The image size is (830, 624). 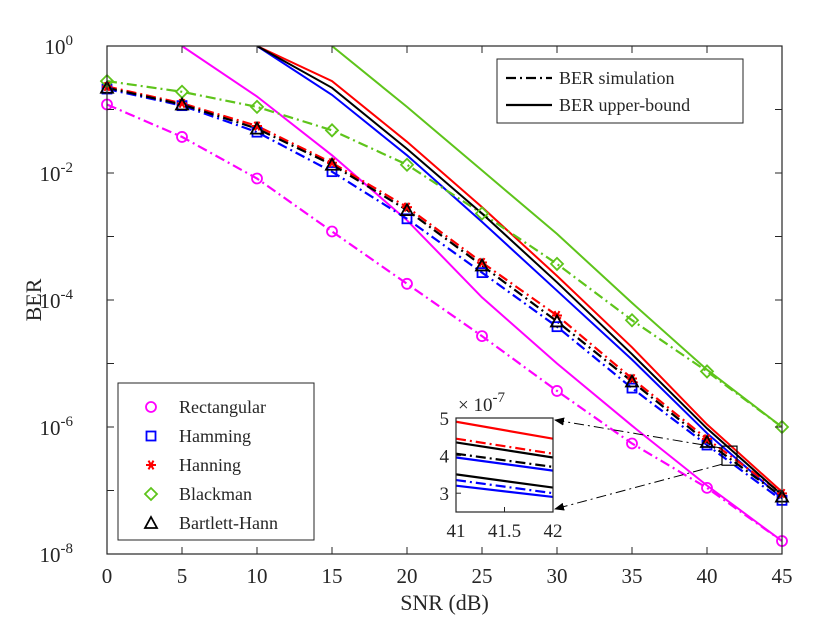 What do you see at coordinates (504, 430) in the screenshot?
I see `inset-line-hanning-solid` at bounding box center [504, 430].